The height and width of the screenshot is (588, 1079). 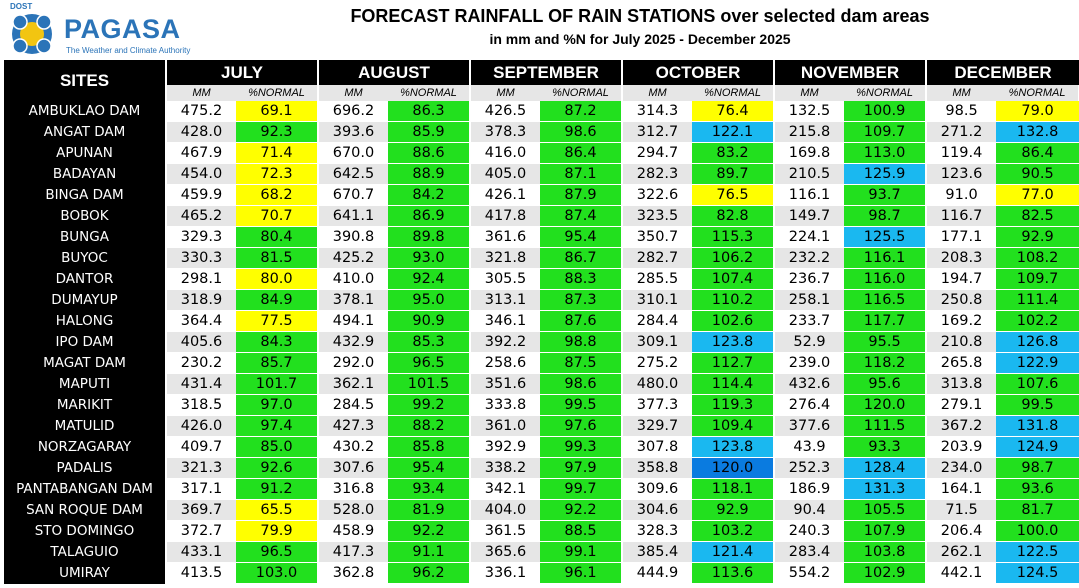 I want to click on percent-normal-cell: 86.7, so click(x=582, y=258).